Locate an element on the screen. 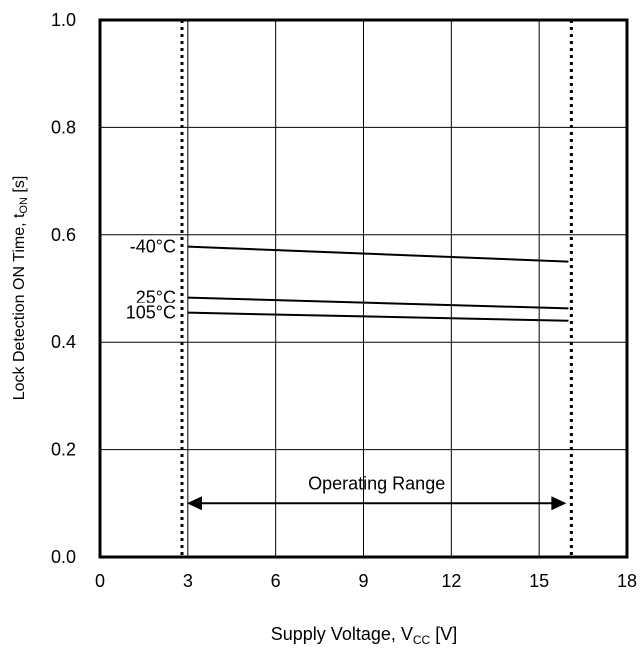 This screenshot has height=654, width=641. x-tick-label: 12 is located at coordinates (451, 581).